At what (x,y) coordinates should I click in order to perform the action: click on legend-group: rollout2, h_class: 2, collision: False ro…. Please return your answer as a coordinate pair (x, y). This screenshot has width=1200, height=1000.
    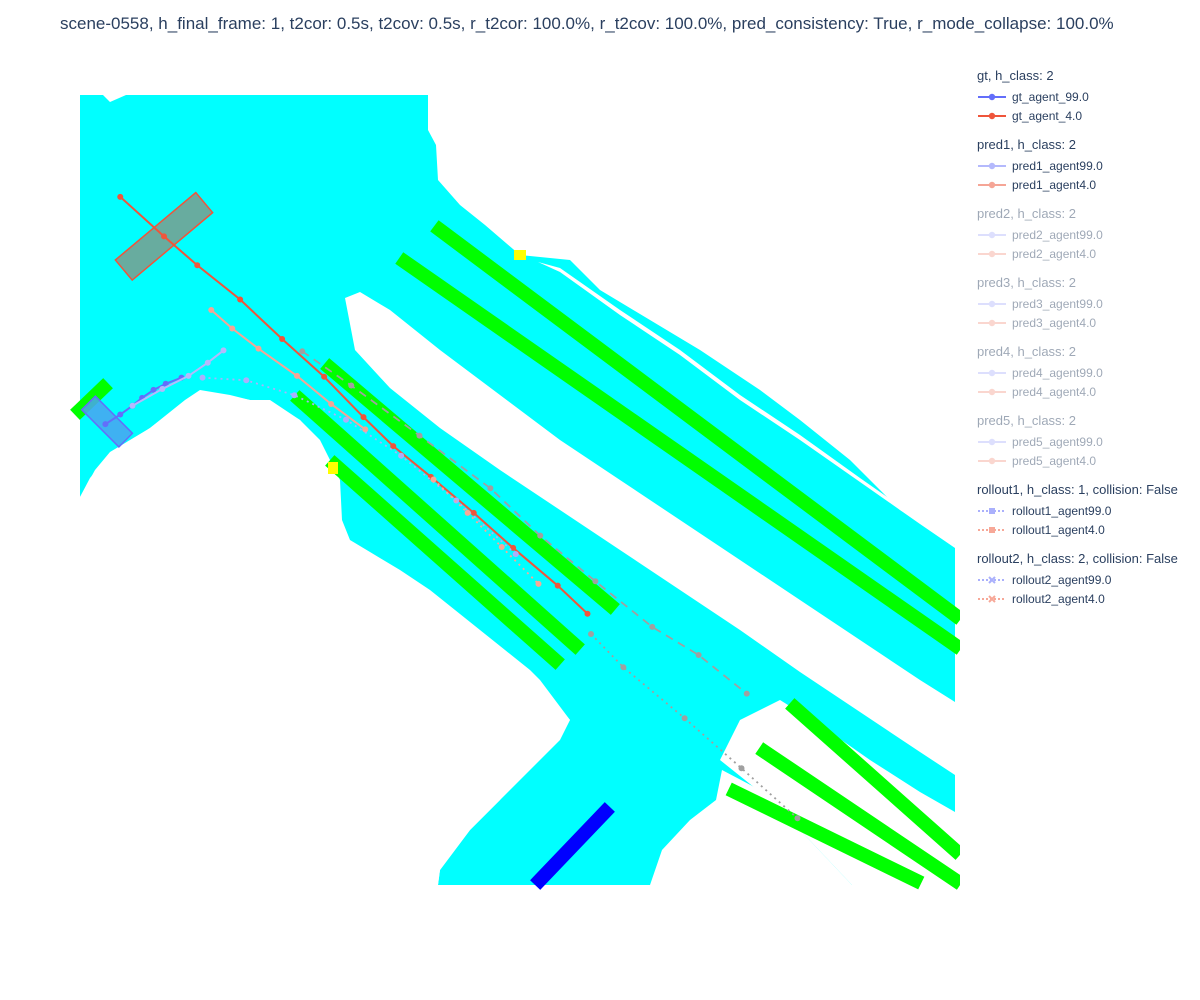
    Looking at the image, I should click on (1088, 579).